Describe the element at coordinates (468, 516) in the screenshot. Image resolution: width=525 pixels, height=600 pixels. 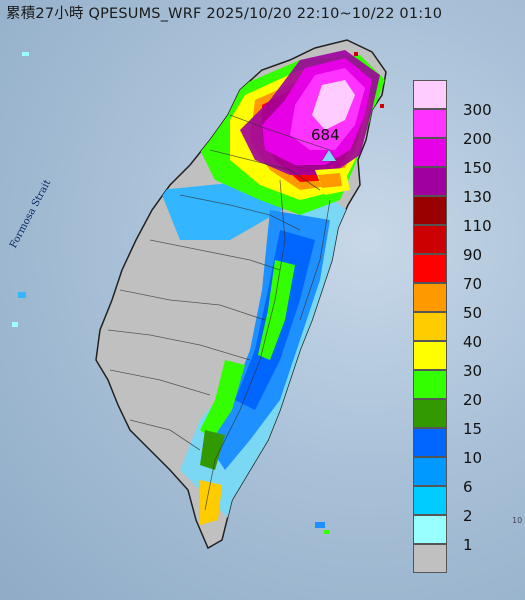
I see `legend-label: 2` at that location.